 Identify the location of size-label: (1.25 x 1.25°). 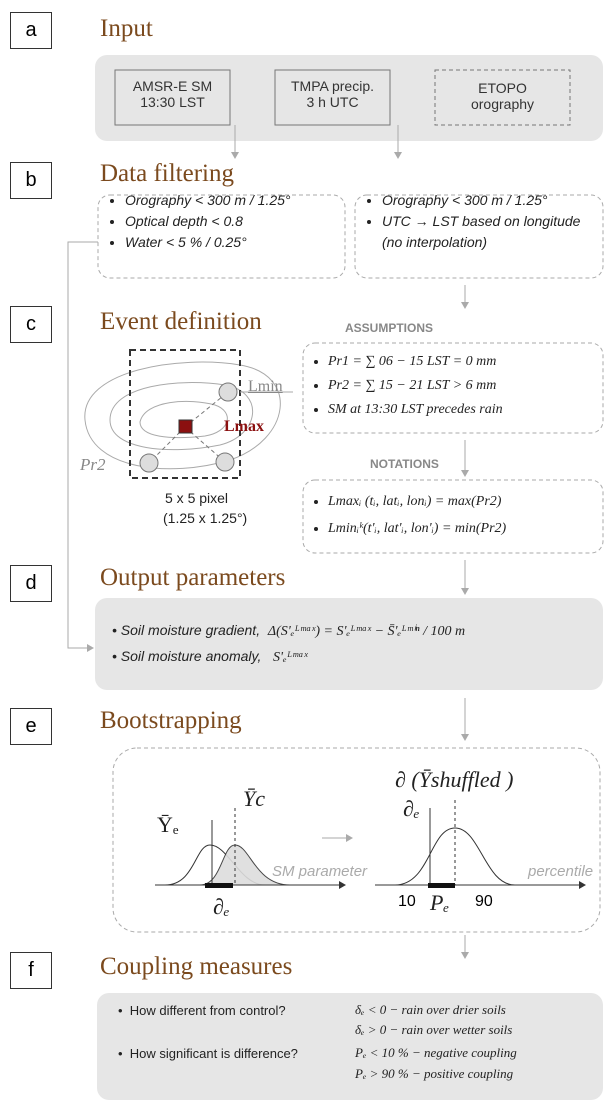
(205, 518).